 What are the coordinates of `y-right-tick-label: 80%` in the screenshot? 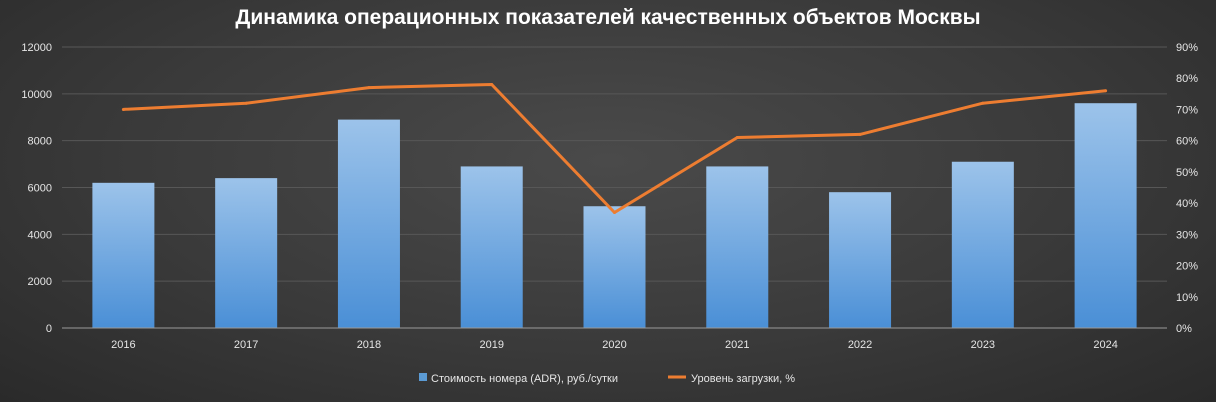 It's located at (1187, 79).